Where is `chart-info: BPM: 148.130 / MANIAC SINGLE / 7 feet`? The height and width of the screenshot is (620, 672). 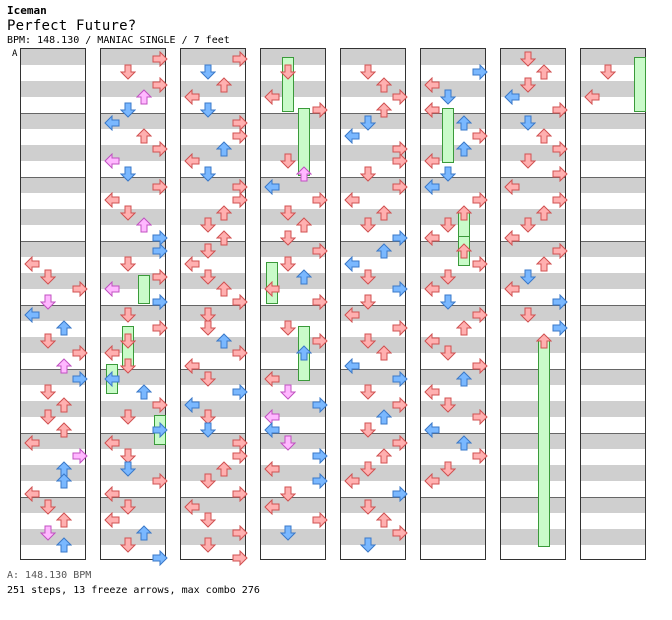
chart-info: BPM: 148.130 / MANIAC SINGLE / 7 feet is located at coordinates (118, 40).